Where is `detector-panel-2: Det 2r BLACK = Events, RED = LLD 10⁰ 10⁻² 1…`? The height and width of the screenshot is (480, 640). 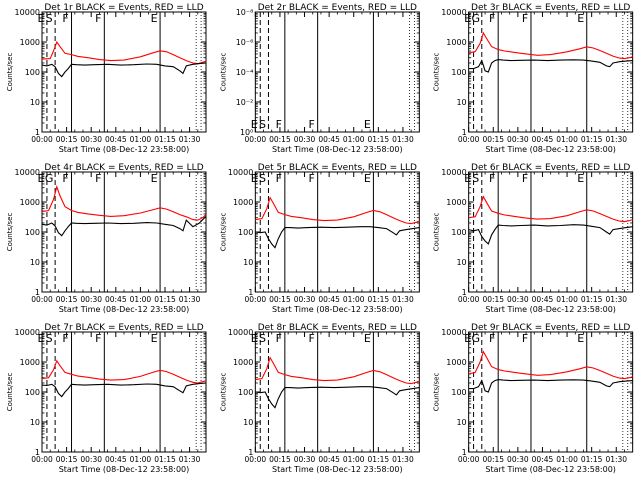
detector-panel-2: Det 2r BLACK = Events, RED = LLD 10⁰ 10⁻² 1… is located at coordinates (319, 78).